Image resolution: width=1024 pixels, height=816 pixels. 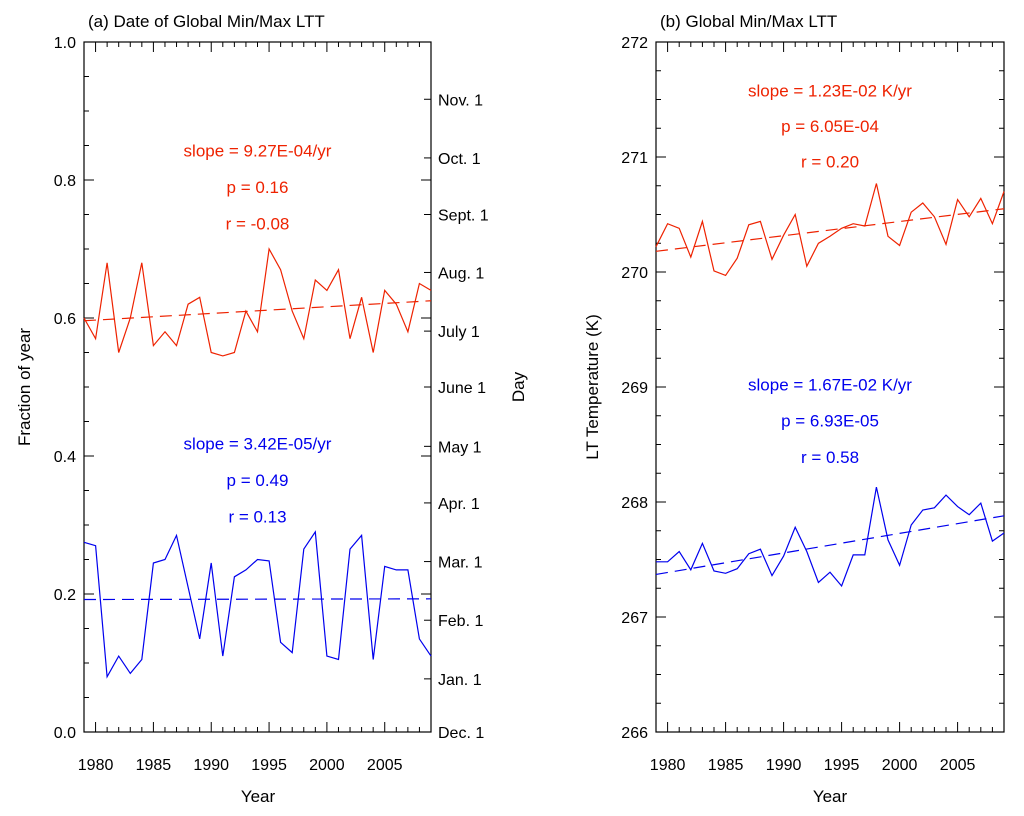 I want to click on y-tick-label: 267, so click(x=634, y=618).